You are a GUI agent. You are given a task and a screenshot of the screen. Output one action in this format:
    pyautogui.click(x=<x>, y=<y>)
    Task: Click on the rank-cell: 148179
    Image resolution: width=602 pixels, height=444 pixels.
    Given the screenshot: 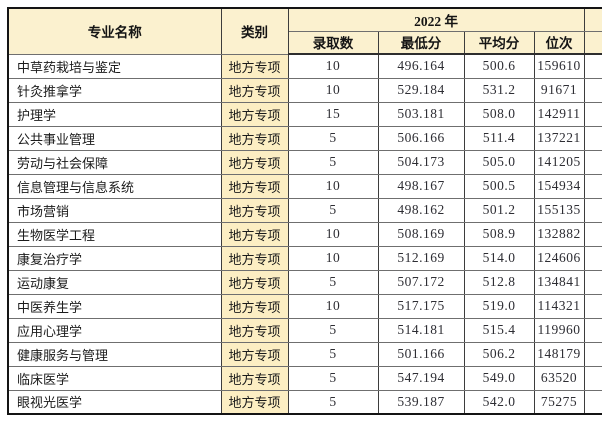 What is the action you would take?
    pyautogui.click(x=559, y=354)
    